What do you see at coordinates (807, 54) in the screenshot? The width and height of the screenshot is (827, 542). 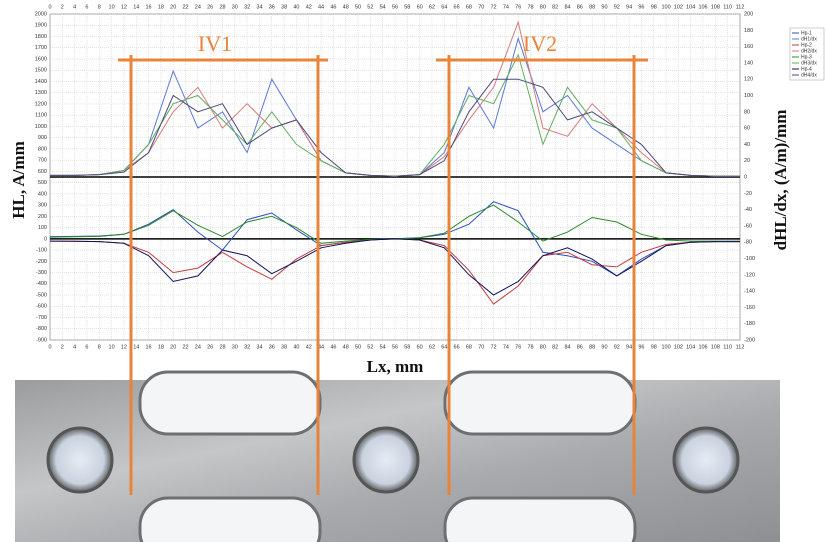 I see `legend-box` at bounding box center [807, 54].